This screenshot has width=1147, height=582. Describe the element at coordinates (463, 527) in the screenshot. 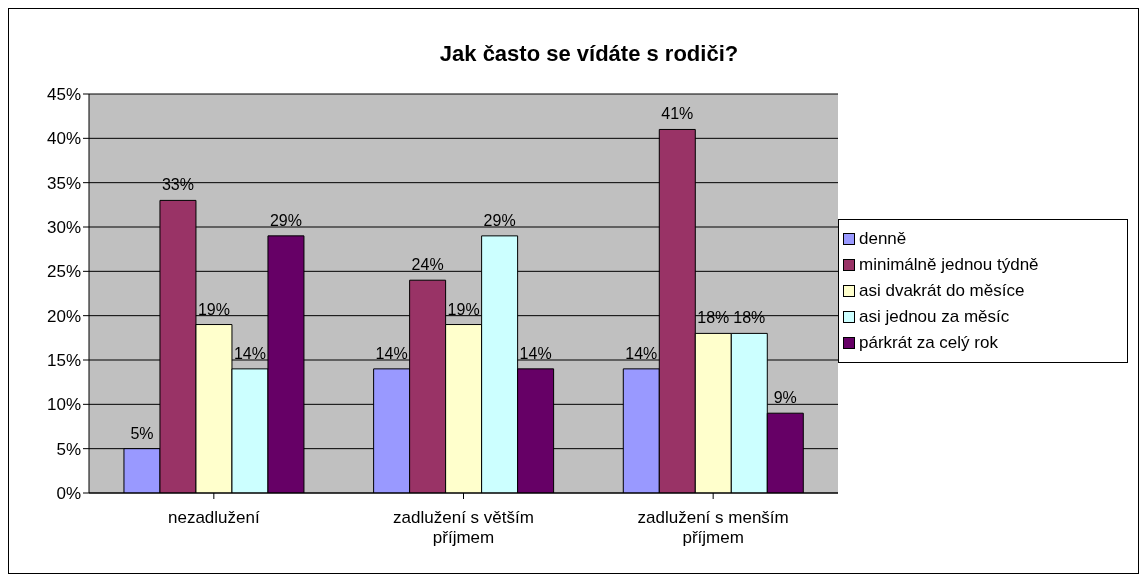

I see `x-tick-label: zadlužení s větším příjmem` at that location.